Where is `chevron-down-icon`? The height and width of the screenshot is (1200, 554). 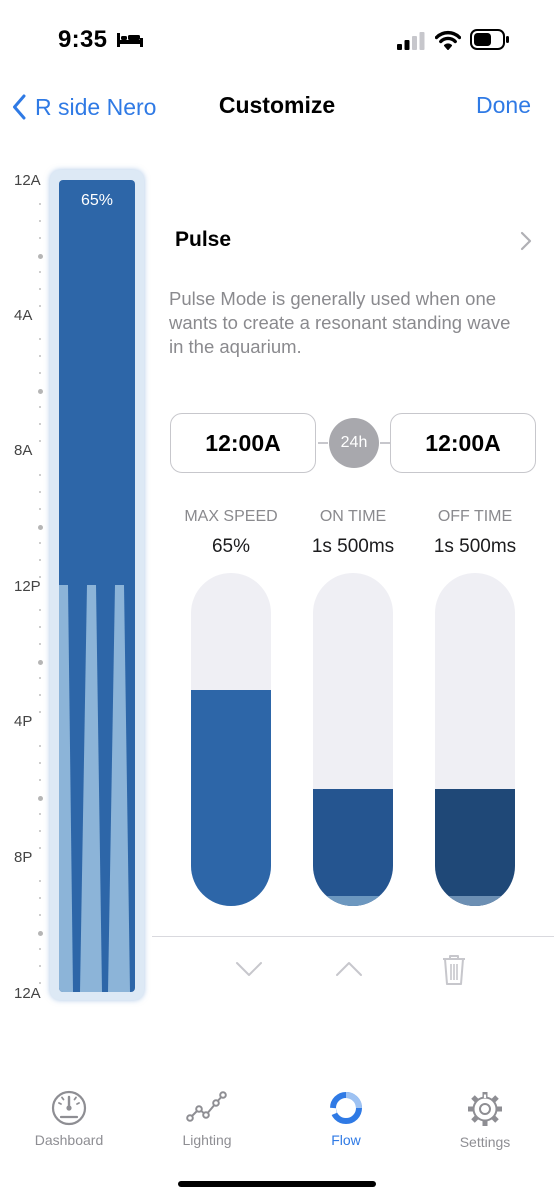 chevron-down-icon is located at coordinates (249, 969).